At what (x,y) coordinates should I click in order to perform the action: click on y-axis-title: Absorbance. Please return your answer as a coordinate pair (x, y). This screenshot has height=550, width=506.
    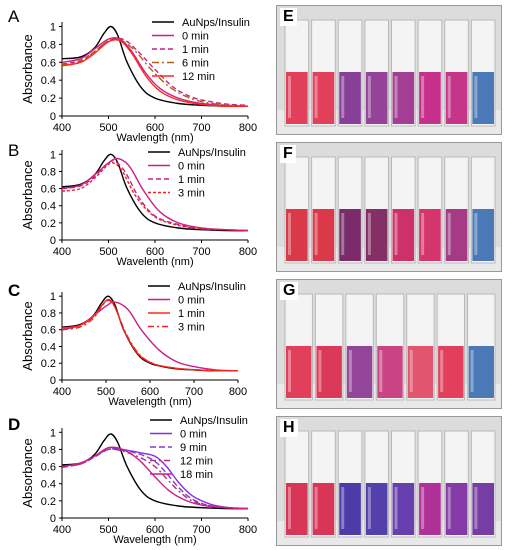
    Looking at the image, I should click on (27, 335).